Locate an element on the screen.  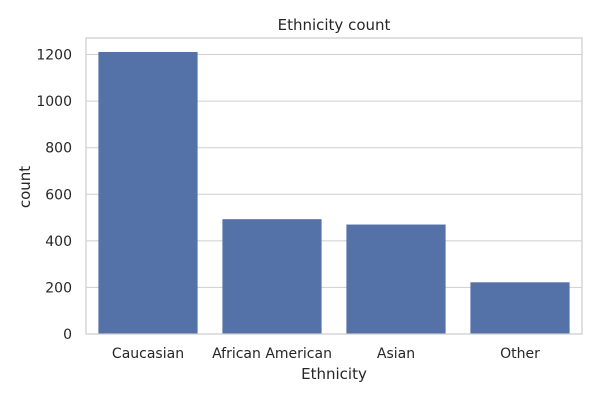
y-tick-labels: 0 200 400 600 800 1000 1200 is located at coordinates (54, 195).